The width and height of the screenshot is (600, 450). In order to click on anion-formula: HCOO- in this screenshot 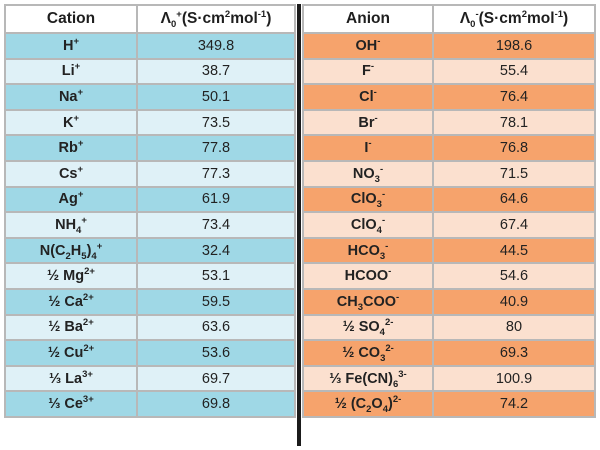, I will do `click(368, 276)`.